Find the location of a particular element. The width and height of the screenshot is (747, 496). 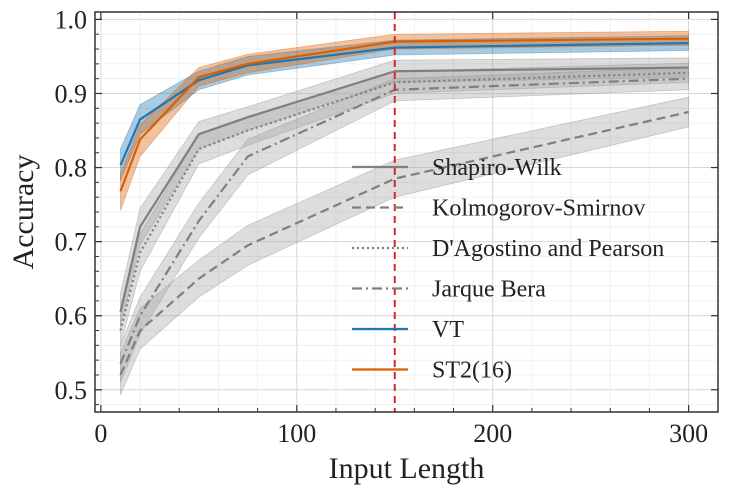

y-tick-label: 0.8 is located at coordinates (71, 168).